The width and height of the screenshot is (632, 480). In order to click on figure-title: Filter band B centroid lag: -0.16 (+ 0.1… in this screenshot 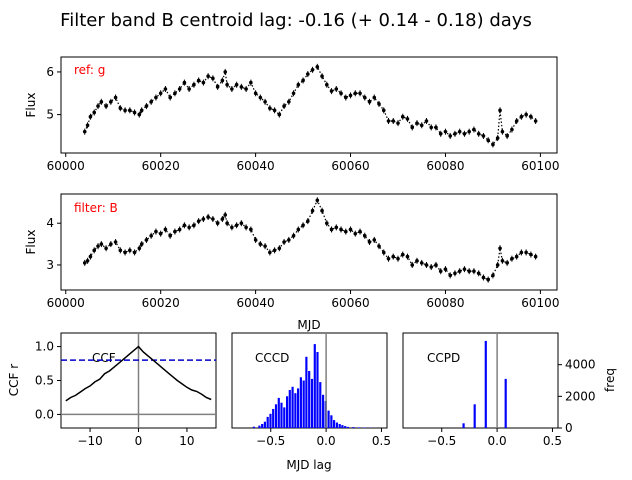, I will do `click(296, 20)`.